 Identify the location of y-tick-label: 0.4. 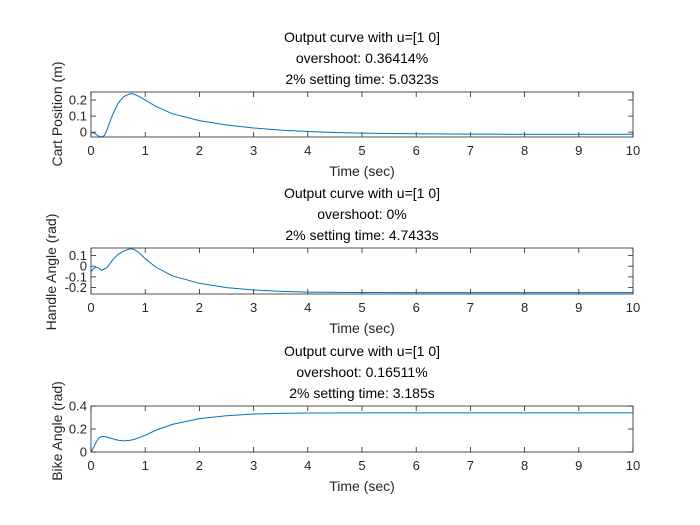
(78, 406).